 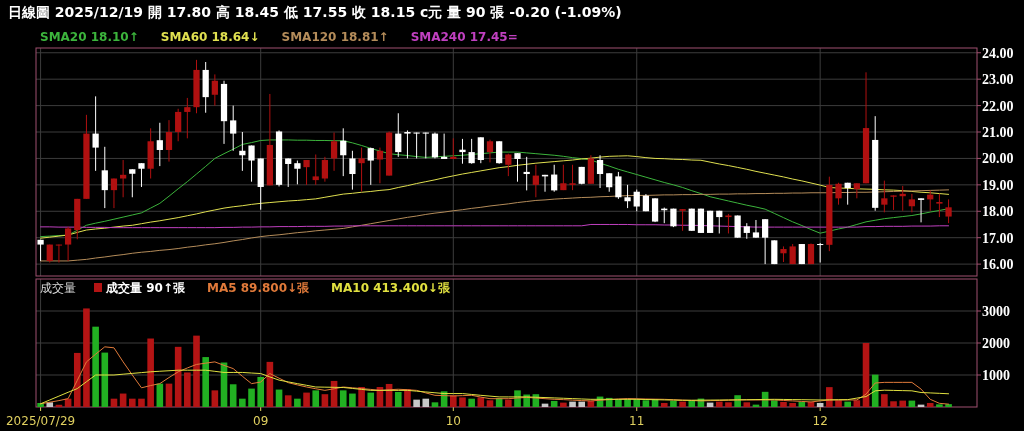 I want to click on text: MA10 413.400↓張, so click(x=391, y=288).